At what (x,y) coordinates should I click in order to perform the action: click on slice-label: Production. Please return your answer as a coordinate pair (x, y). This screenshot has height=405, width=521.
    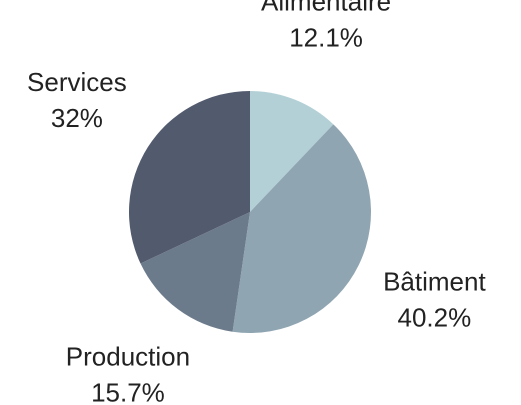
    Looking at the image, I should click on (128, 357).